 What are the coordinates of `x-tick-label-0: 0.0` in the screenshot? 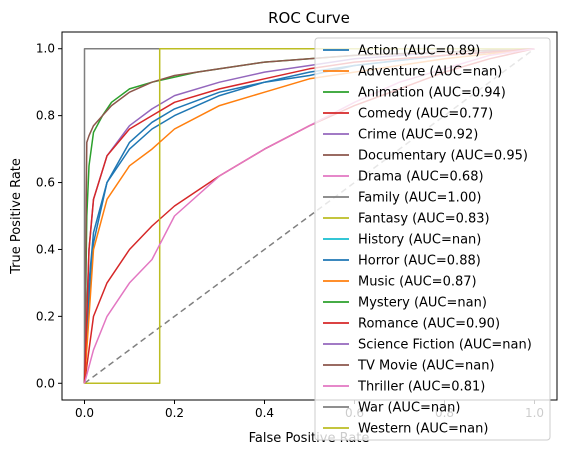 It's located at (84, 413).